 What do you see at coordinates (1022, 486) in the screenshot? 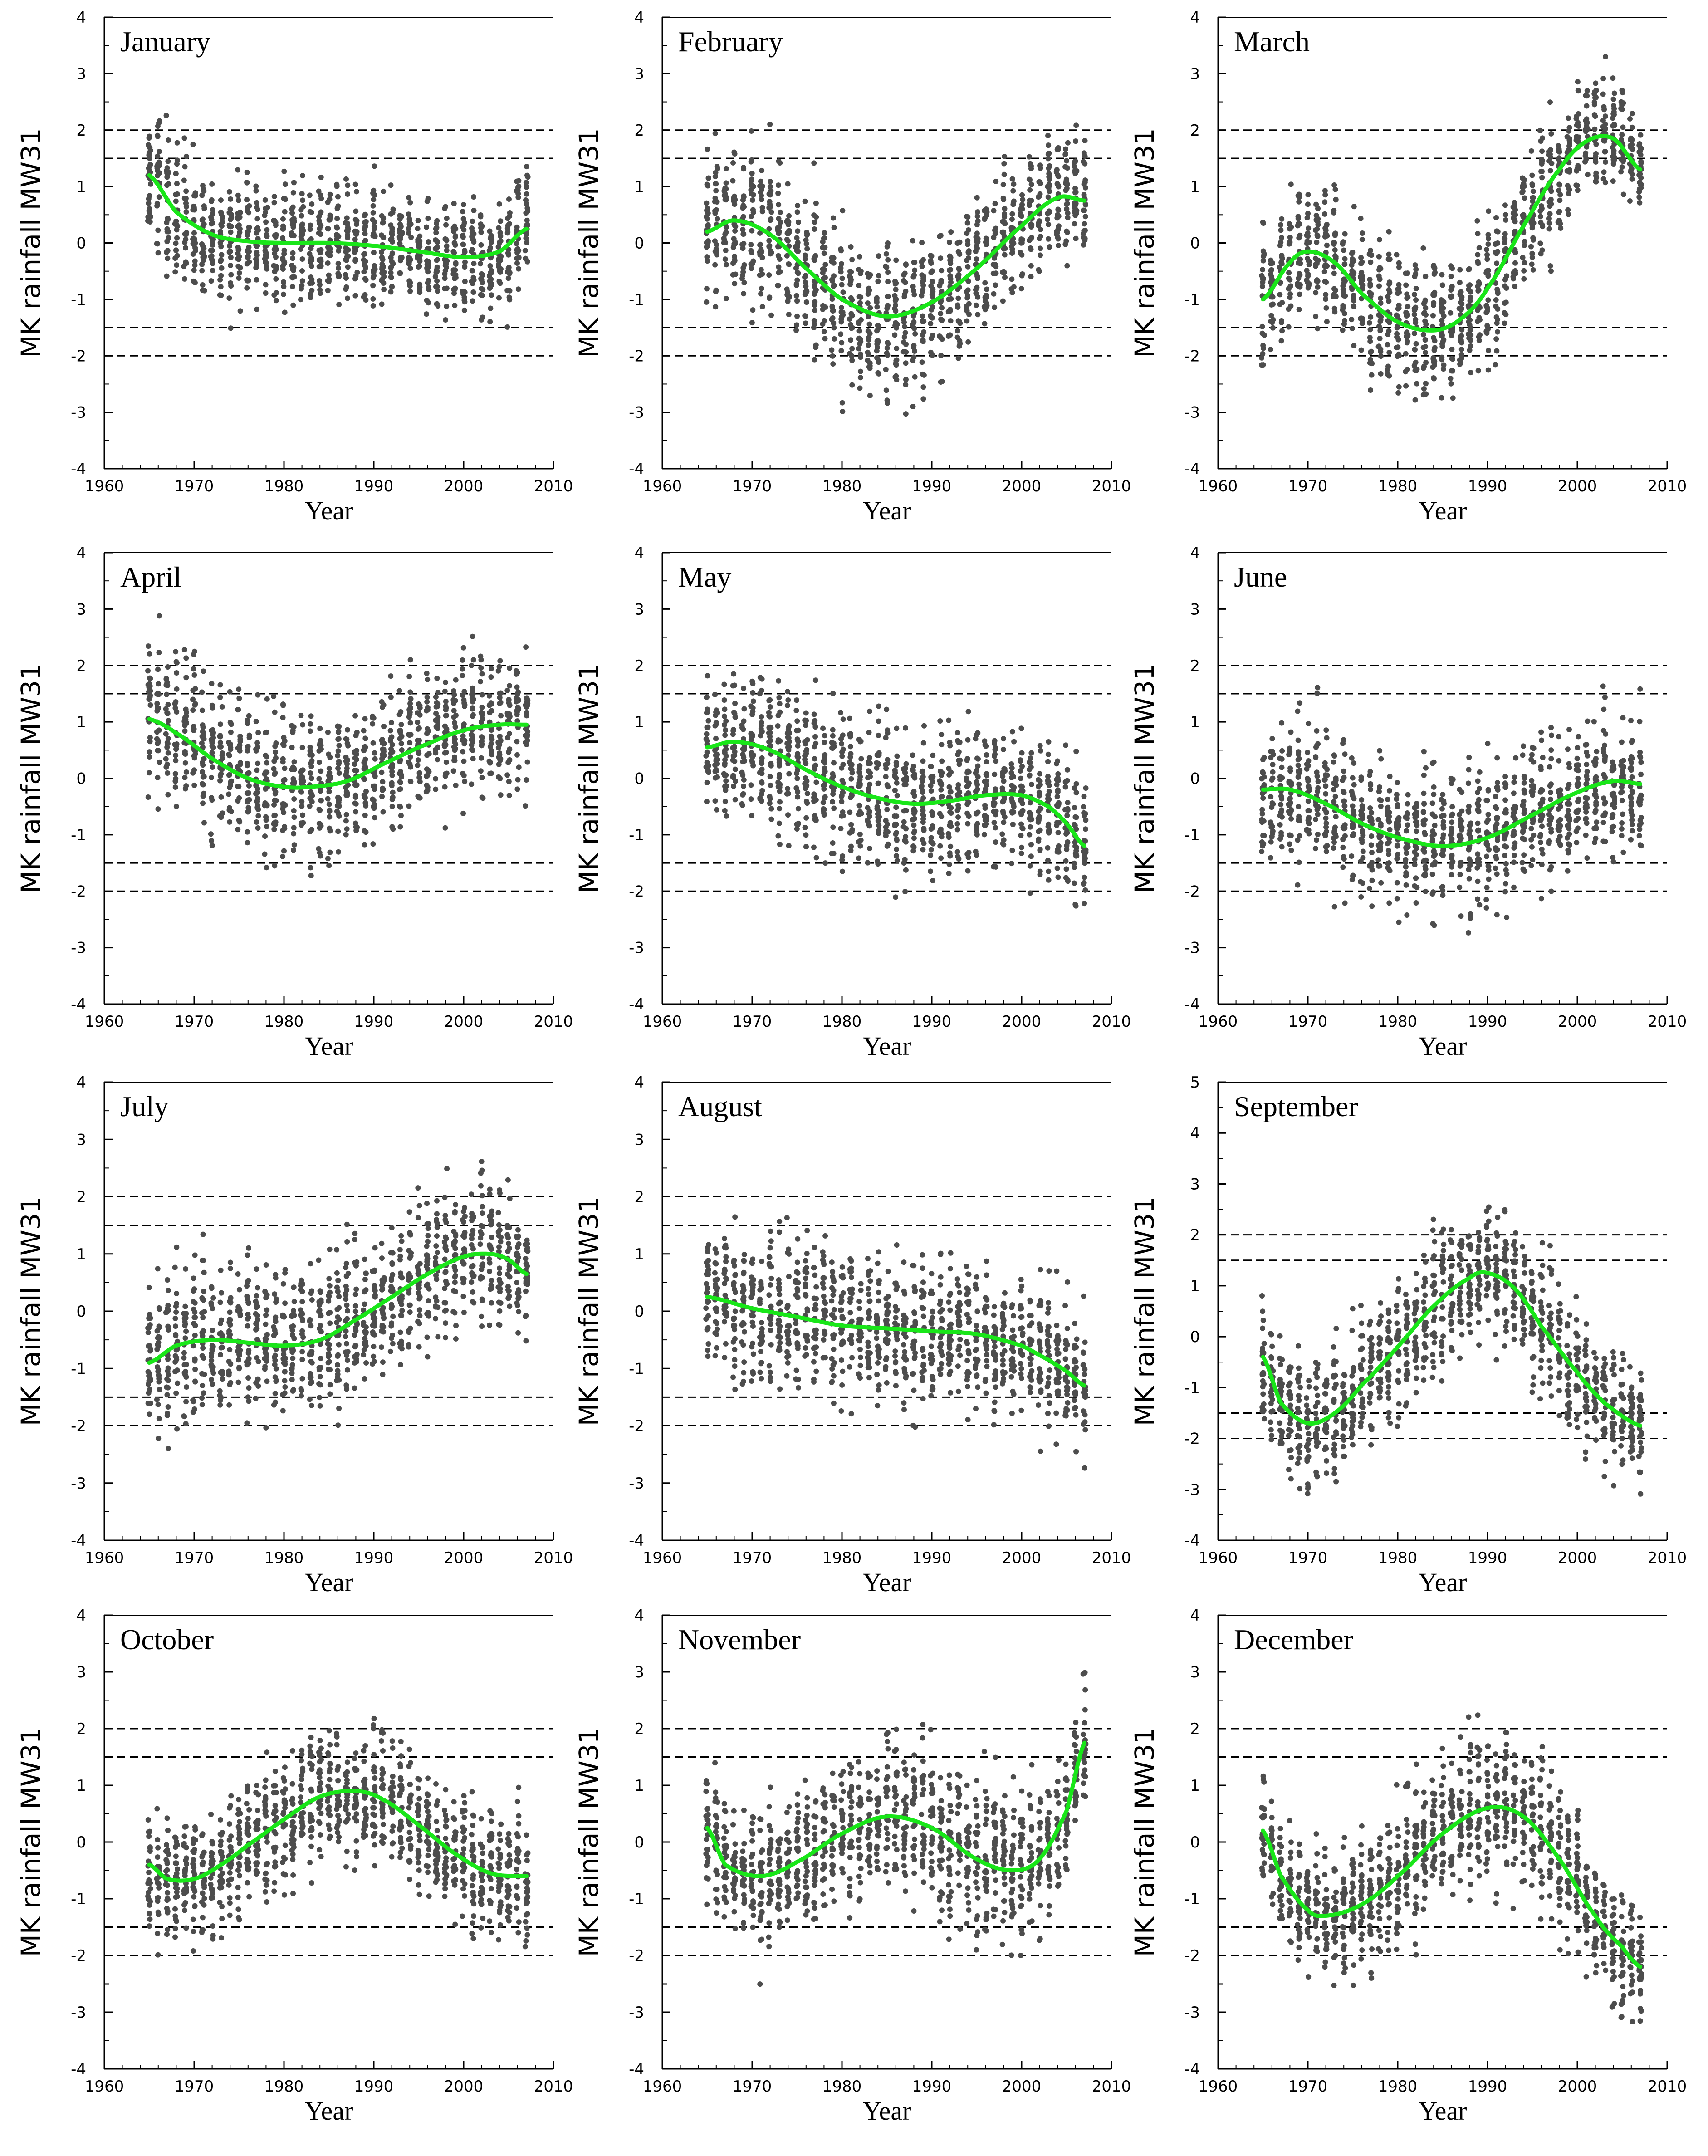
I see `x-tick-label: 2000` at bounding box center [1022, 486].